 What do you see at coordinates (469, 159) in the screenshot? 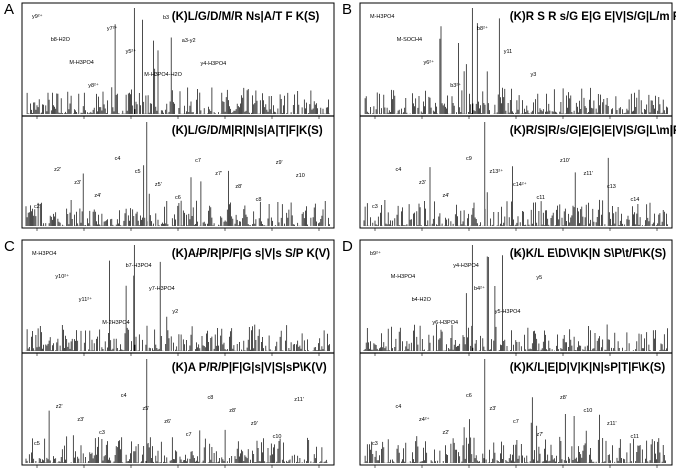
I see `peak-annotation: c9` at bounding box center [469, 159].